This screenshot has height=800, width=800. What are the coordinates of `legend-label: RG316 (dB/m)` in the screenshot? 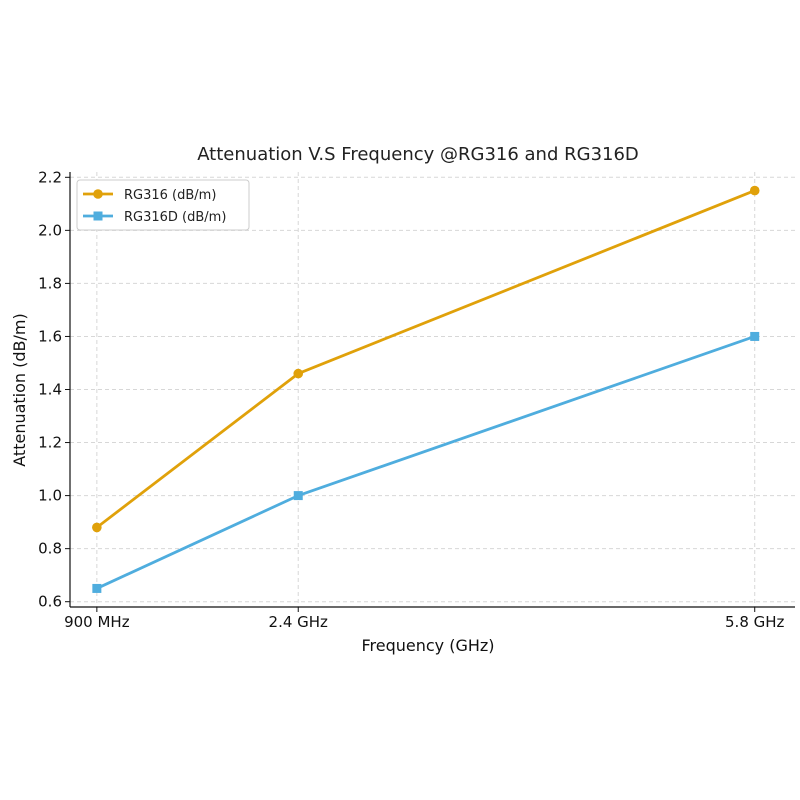 It's located at (170, 195).